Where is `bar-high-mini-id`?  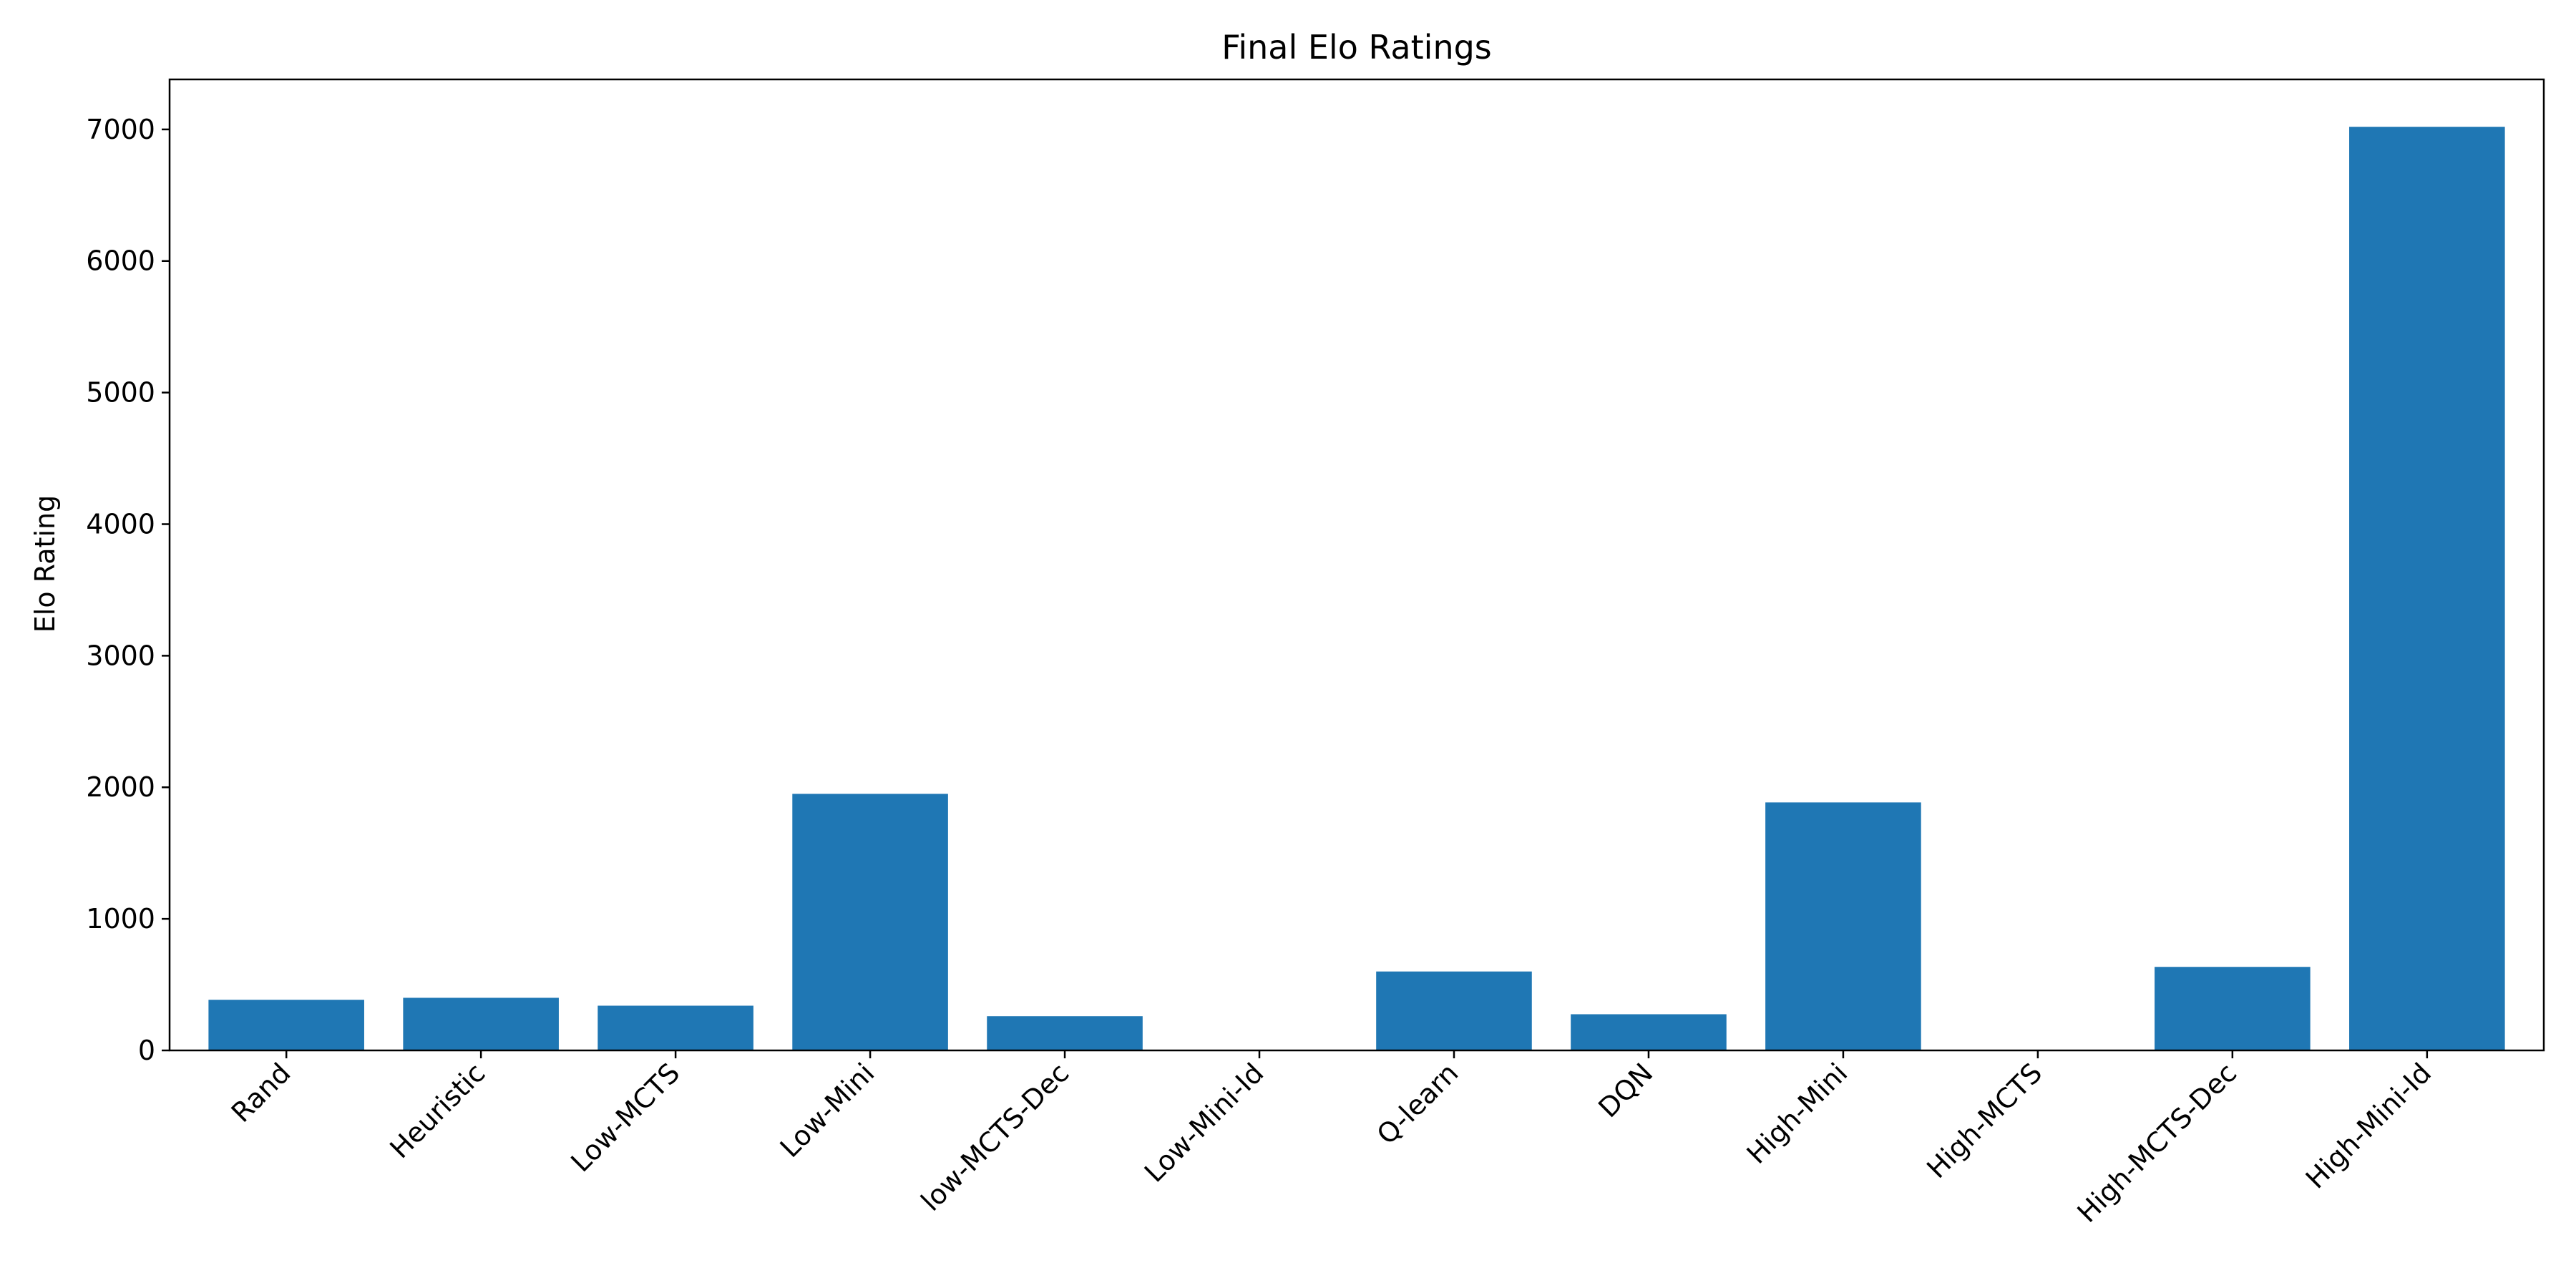
bar-high-mini-id is located at coordinates (2427, 589).